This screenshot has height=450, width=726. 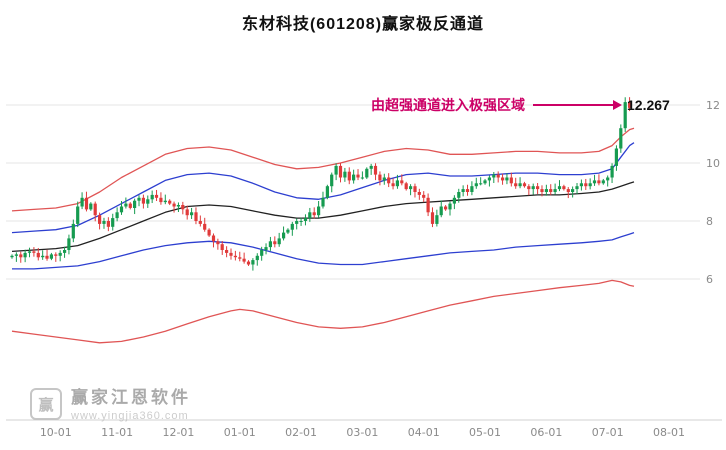 I want to click on brand-url: www.yingjia360.com, so click(x=130, y=416).